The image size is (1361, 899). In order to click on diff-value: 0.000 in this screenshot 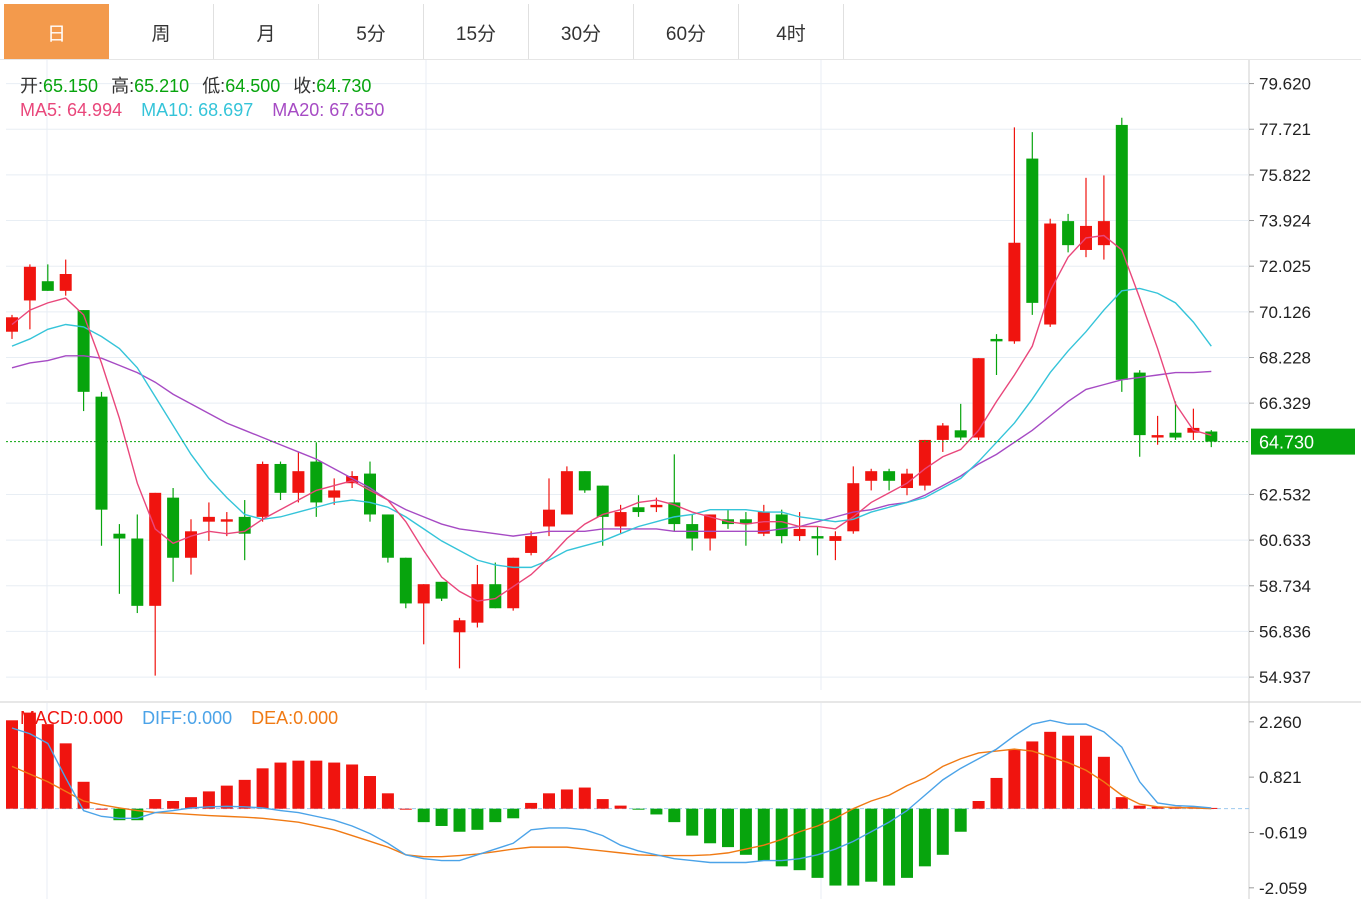, I will do `click(210, 718)`.